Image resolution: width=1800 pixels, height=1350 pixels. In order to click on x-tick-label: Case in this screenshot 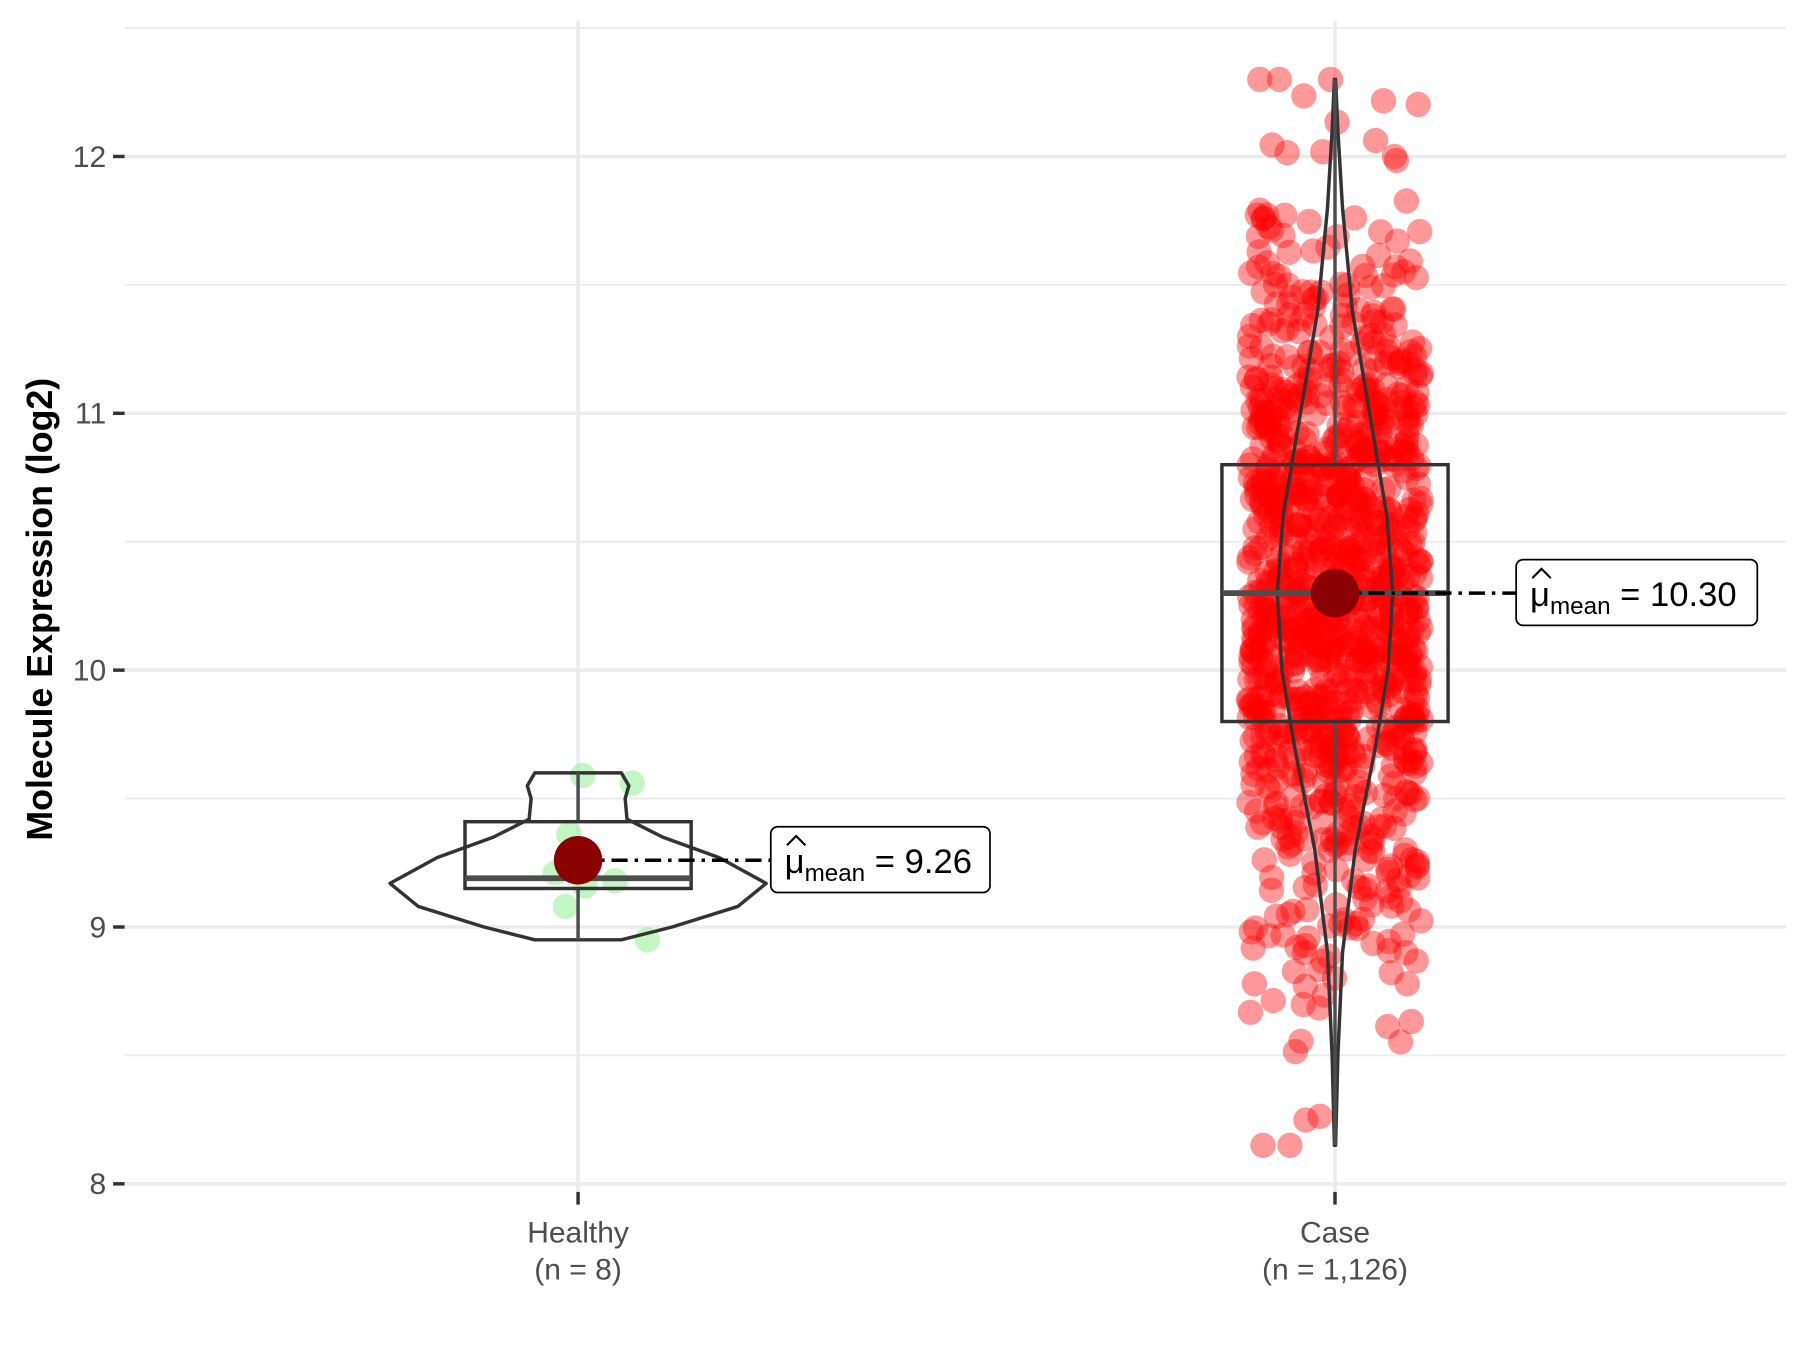, I will do `click(1335, 1233)`.